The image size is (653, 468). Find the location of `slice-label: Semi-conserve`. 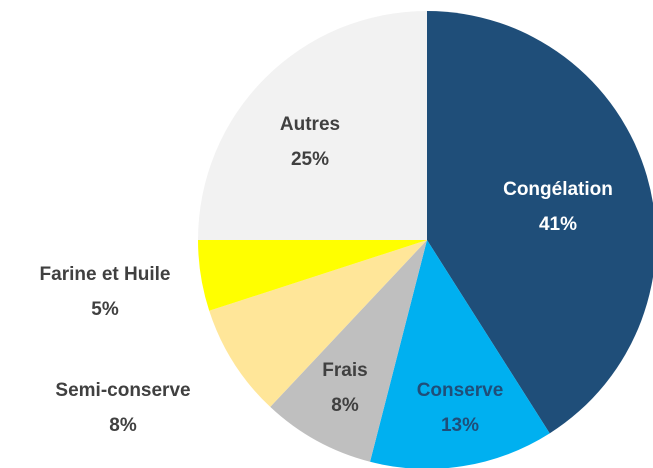

slice-label: Semi-conserve is located at coordinates (122, 390).